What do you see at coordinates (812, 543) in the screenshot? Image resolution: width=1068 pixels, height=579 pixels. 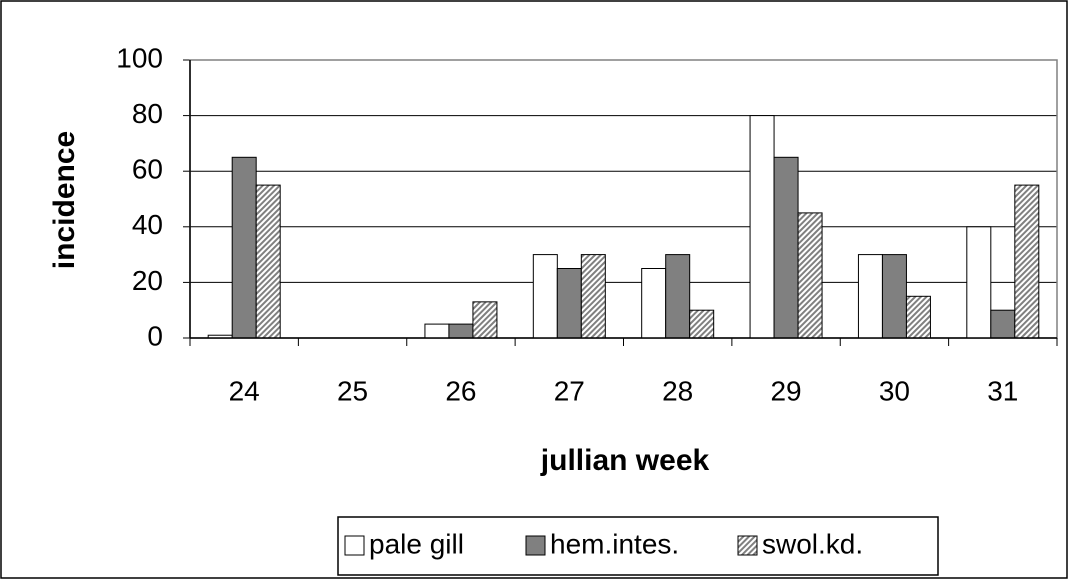 I see `legend-label: swol.kd.` at bounding box center [812, 543].